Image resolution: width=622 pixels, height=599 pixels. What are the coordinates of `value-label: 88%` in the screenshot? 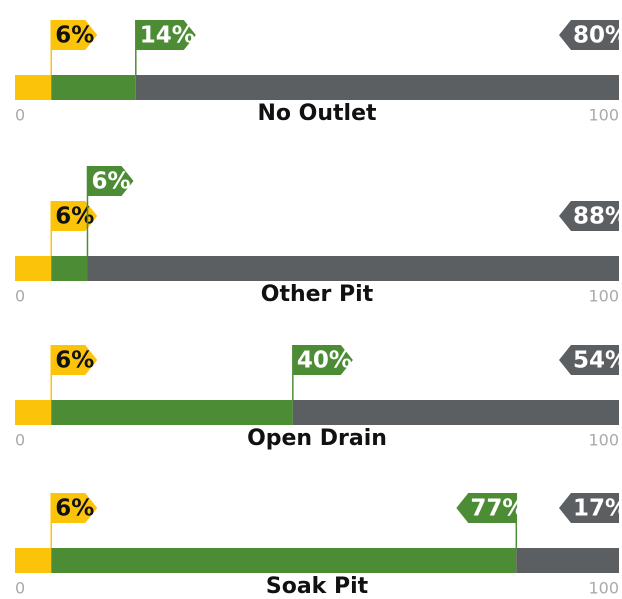 It's located at (597, 217).